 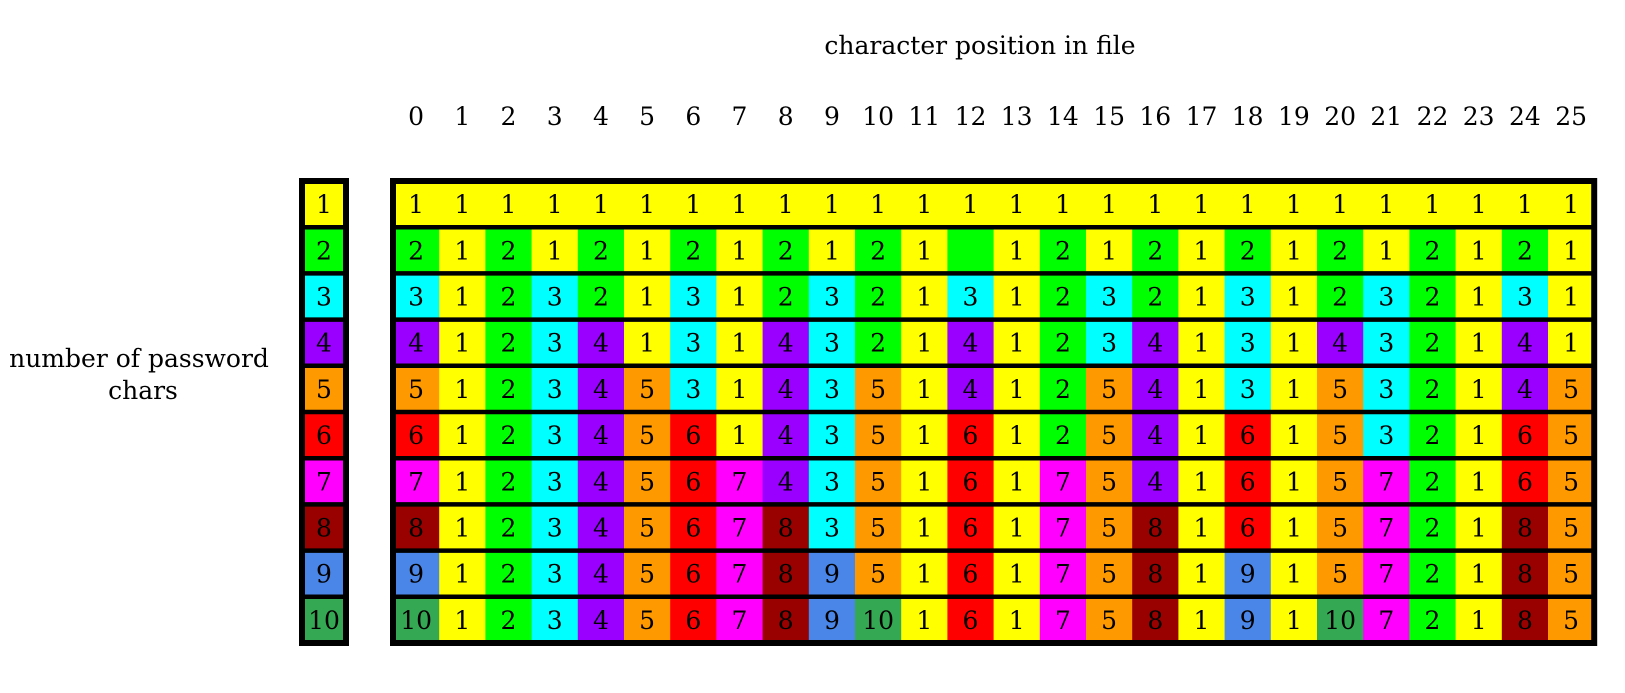 I want to click on legend-label: 3, so click(x=324, y=297).